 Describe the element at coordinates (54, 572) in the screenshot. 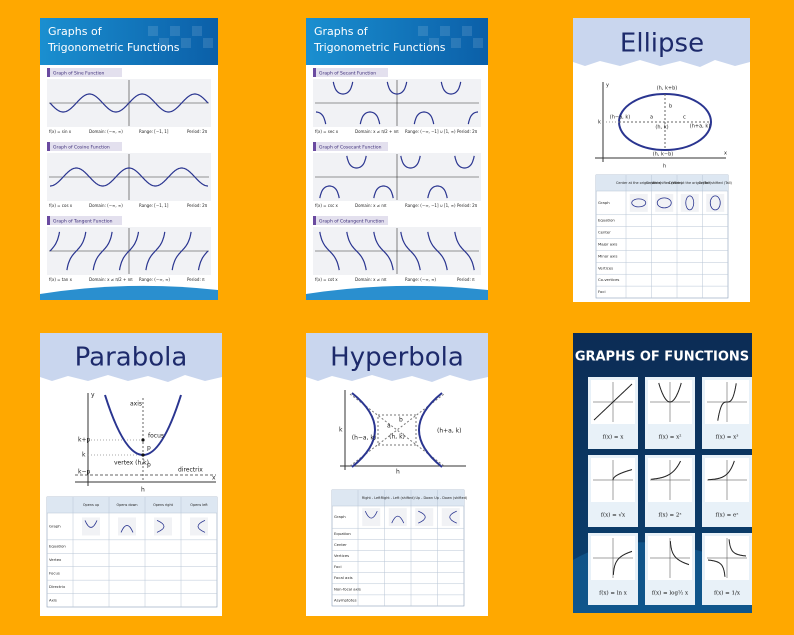

I see `row-header: Focus` at that location.